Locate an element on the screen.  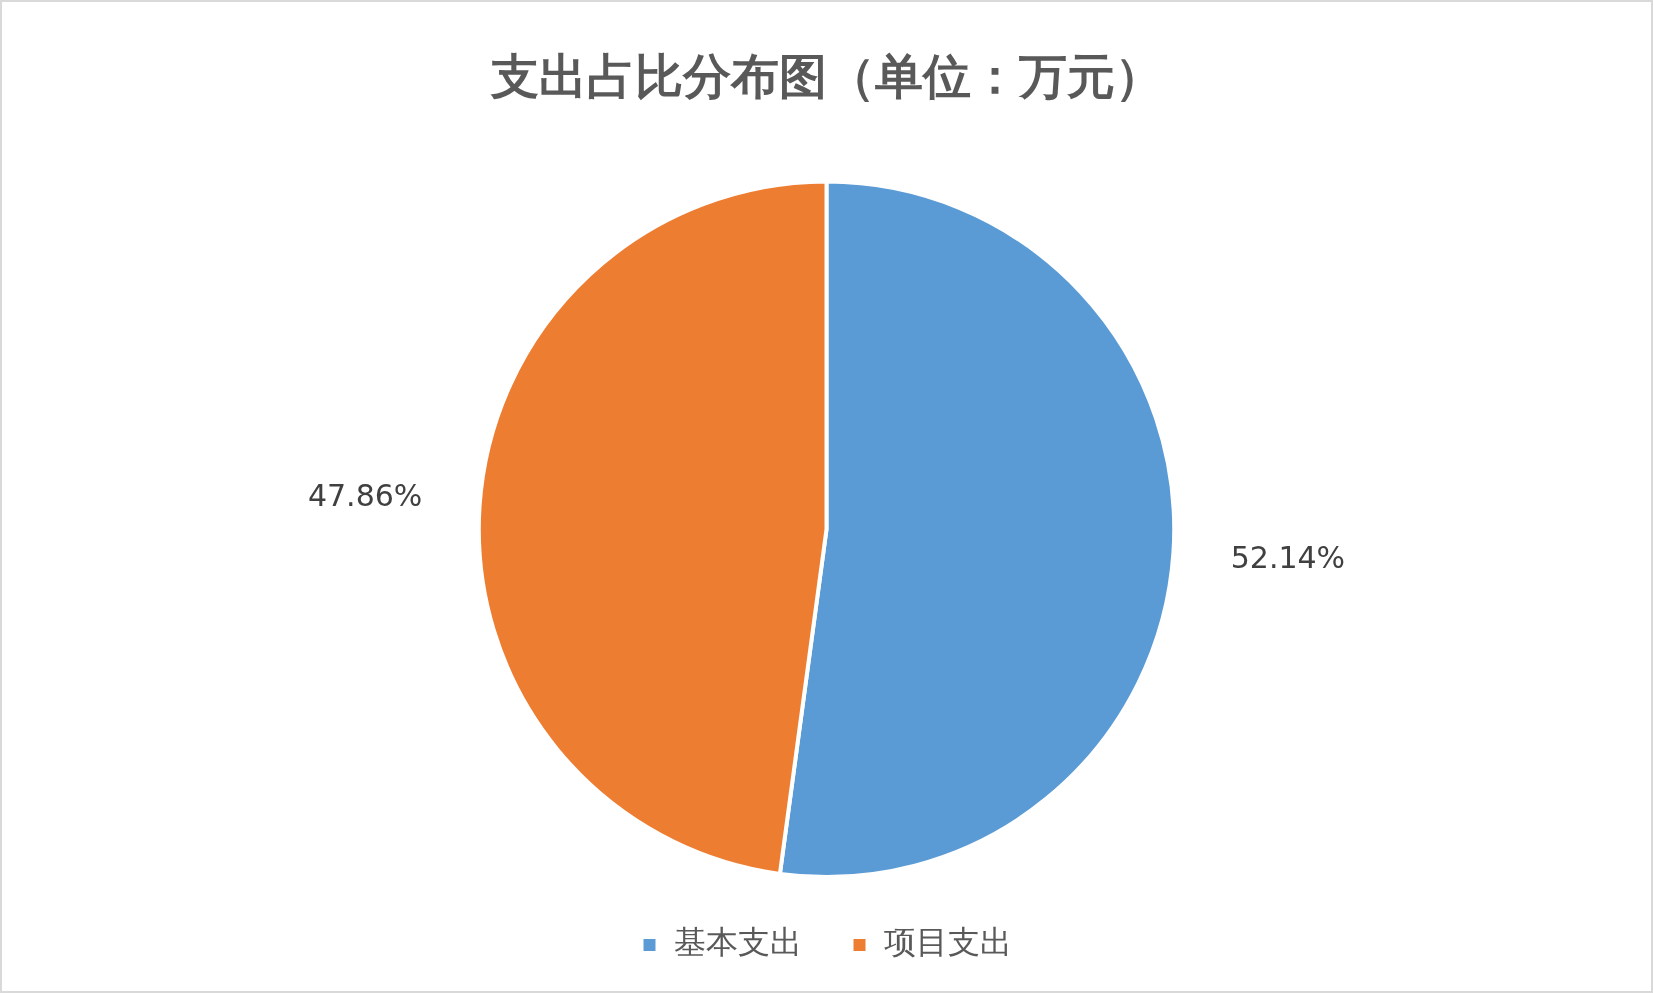
data-label: 52.14% is located at coordinates (1288, 558).